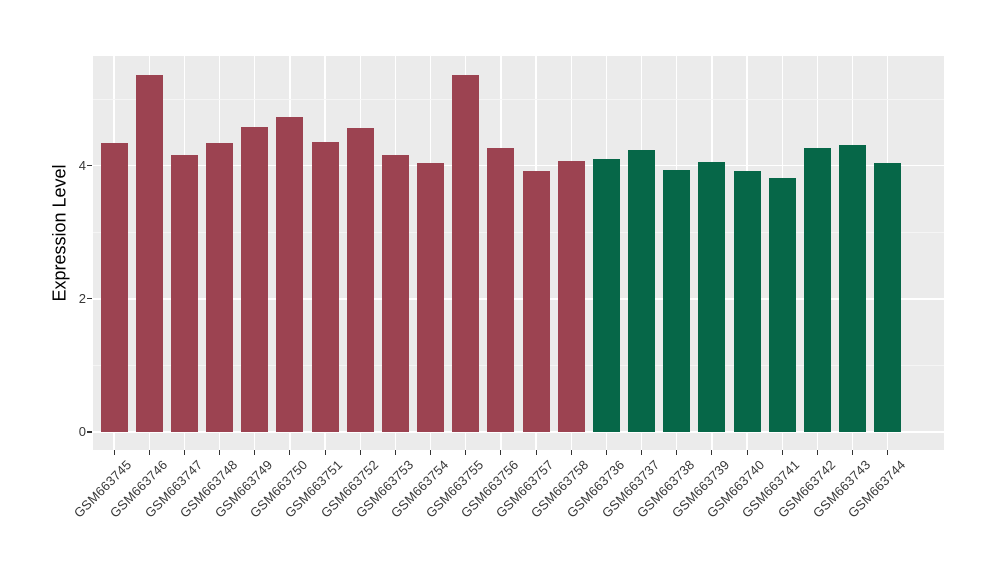 This screenshot has height=580, width=1000. I want to click on bar-GSM663751, so click(325, 287).